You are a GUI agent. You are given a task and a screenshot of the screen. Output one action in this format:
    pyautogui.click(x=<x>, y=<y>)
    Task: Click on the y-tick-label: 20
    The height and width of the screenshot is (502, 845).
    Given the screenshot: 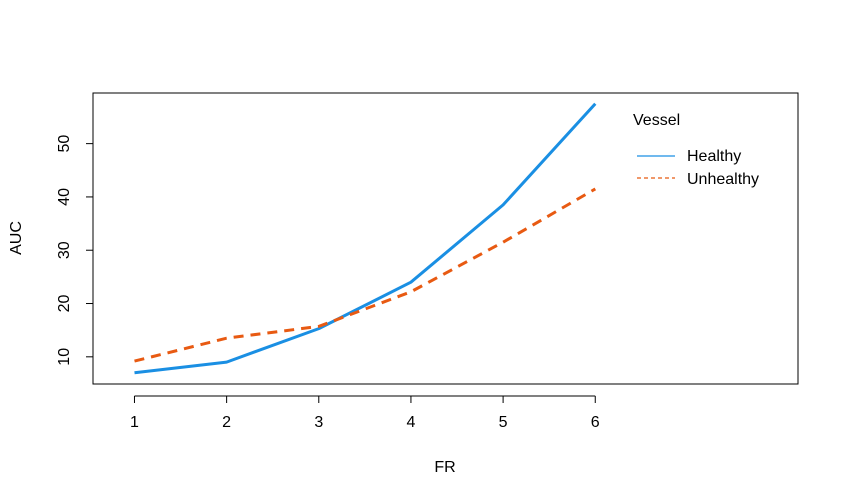 What is the action you would take?
    pyautogui.click(x=64, y=304)
    